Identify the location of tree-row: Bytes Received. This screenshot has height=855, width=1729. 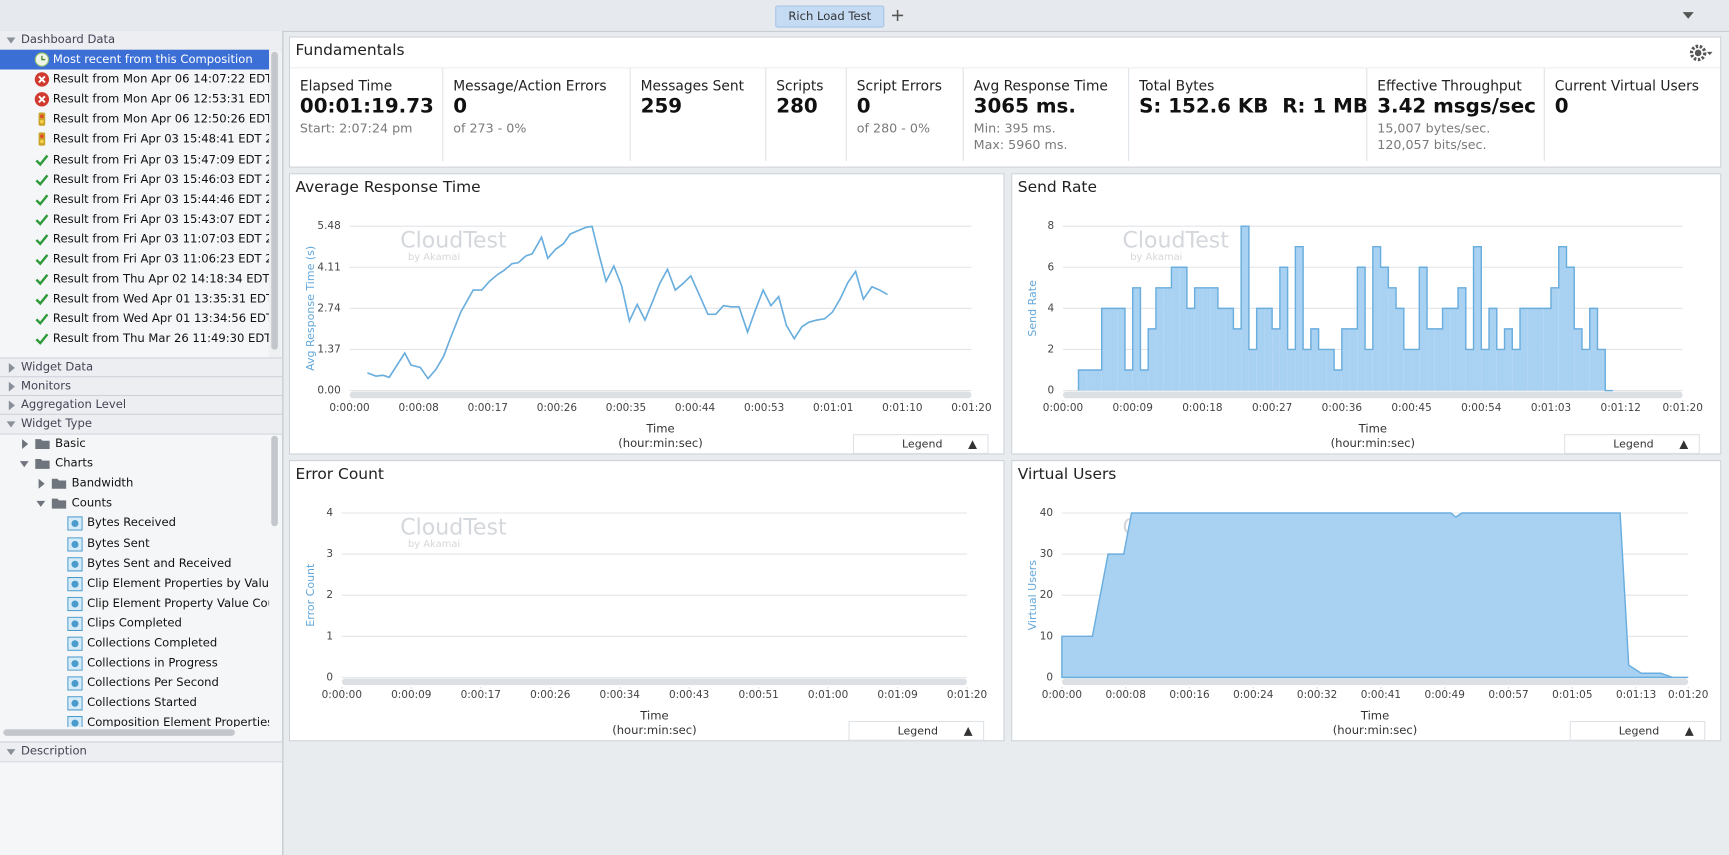
(134, 523).